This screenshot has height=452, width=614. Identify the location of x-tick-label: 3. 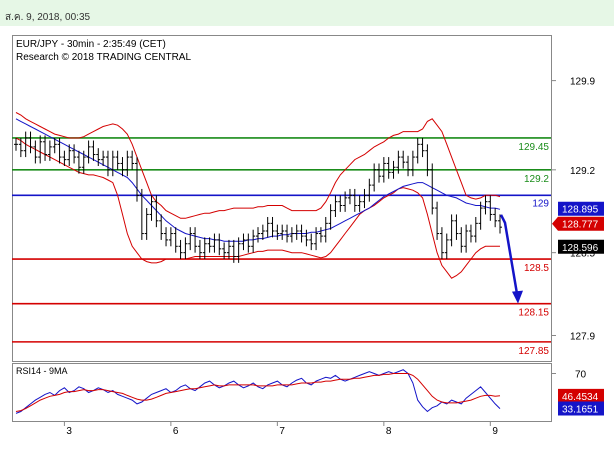
(69, 431).